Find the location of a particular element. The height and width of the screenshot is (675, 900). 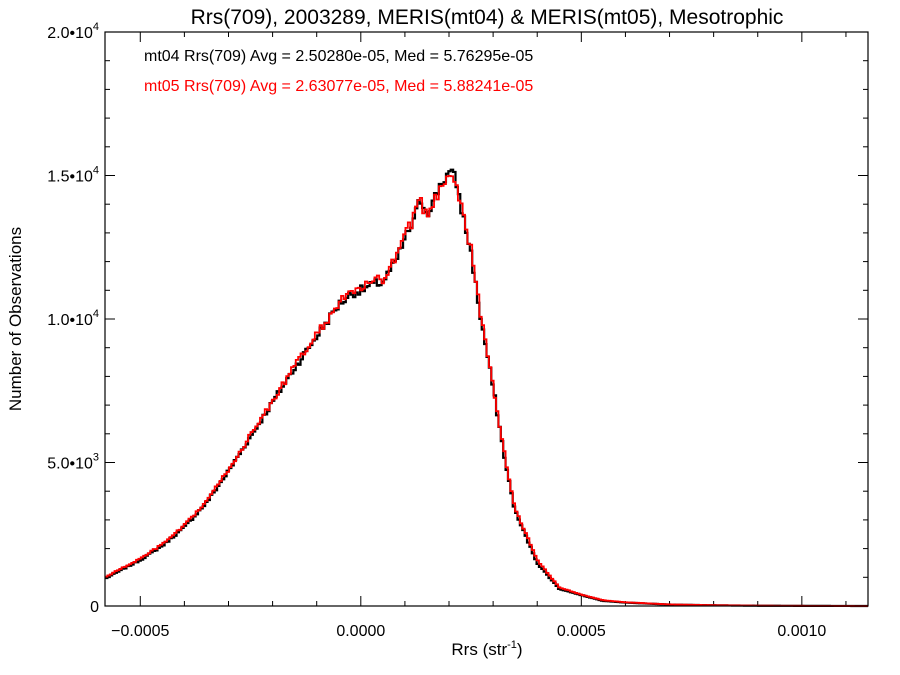

x-axis-label-unit-exponent: -1 is located at coordinates (512, 645).